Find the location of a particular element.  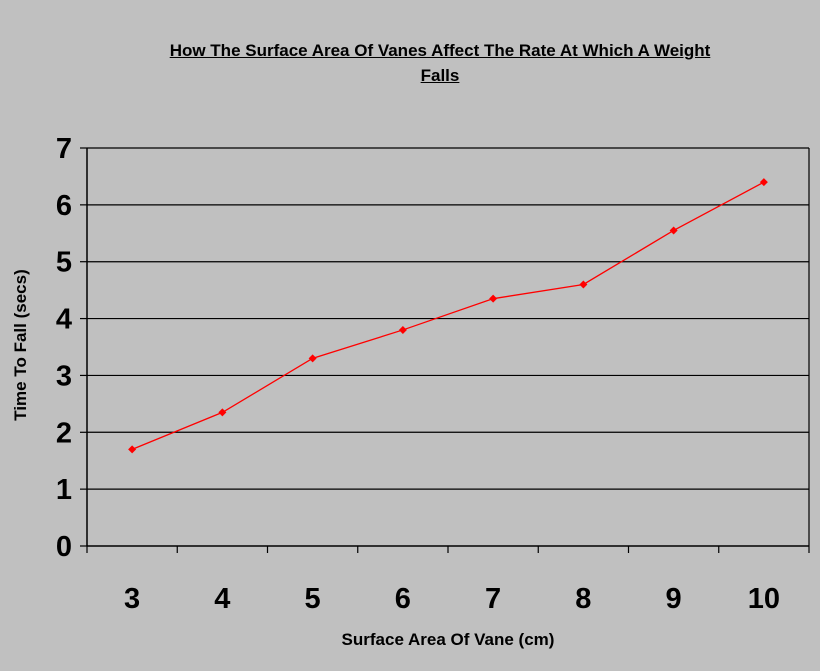

y-tick-label: 7 is located at coordinates (64, 149).